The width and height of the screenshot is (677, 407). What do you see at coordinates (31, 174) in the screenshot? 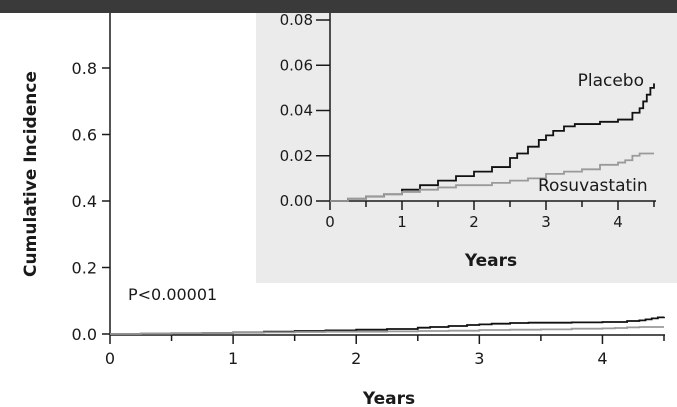
I see `y-axis-title: Cumulative Incidence` at bounding box center [31, 174].